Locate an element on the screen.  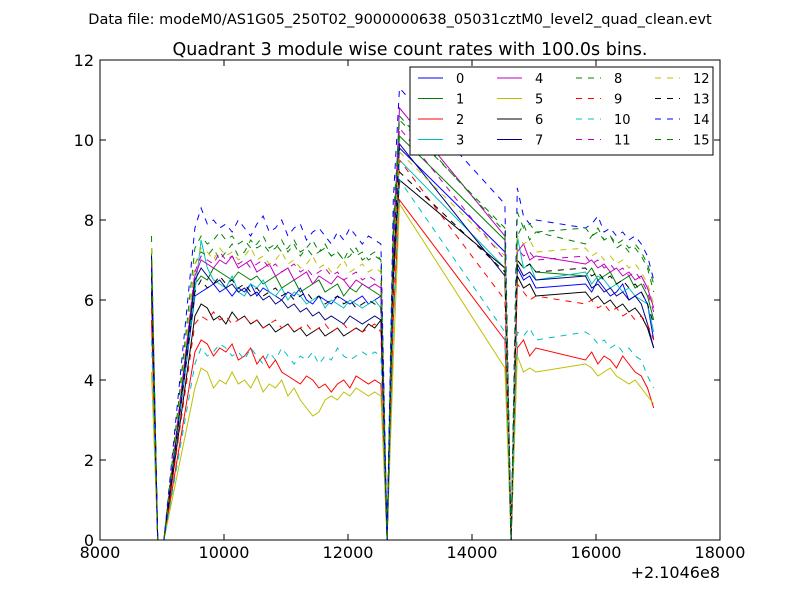
legend-label-4: 4 is located at coordinates (539, 79).